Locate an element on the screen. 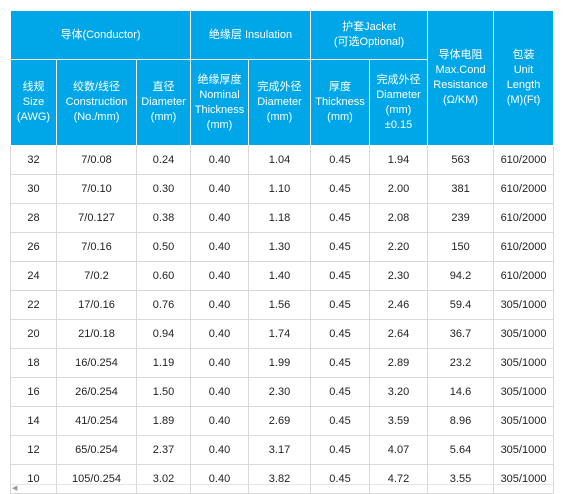  table-cell: 0.30 is located at coordinates (163, 189).